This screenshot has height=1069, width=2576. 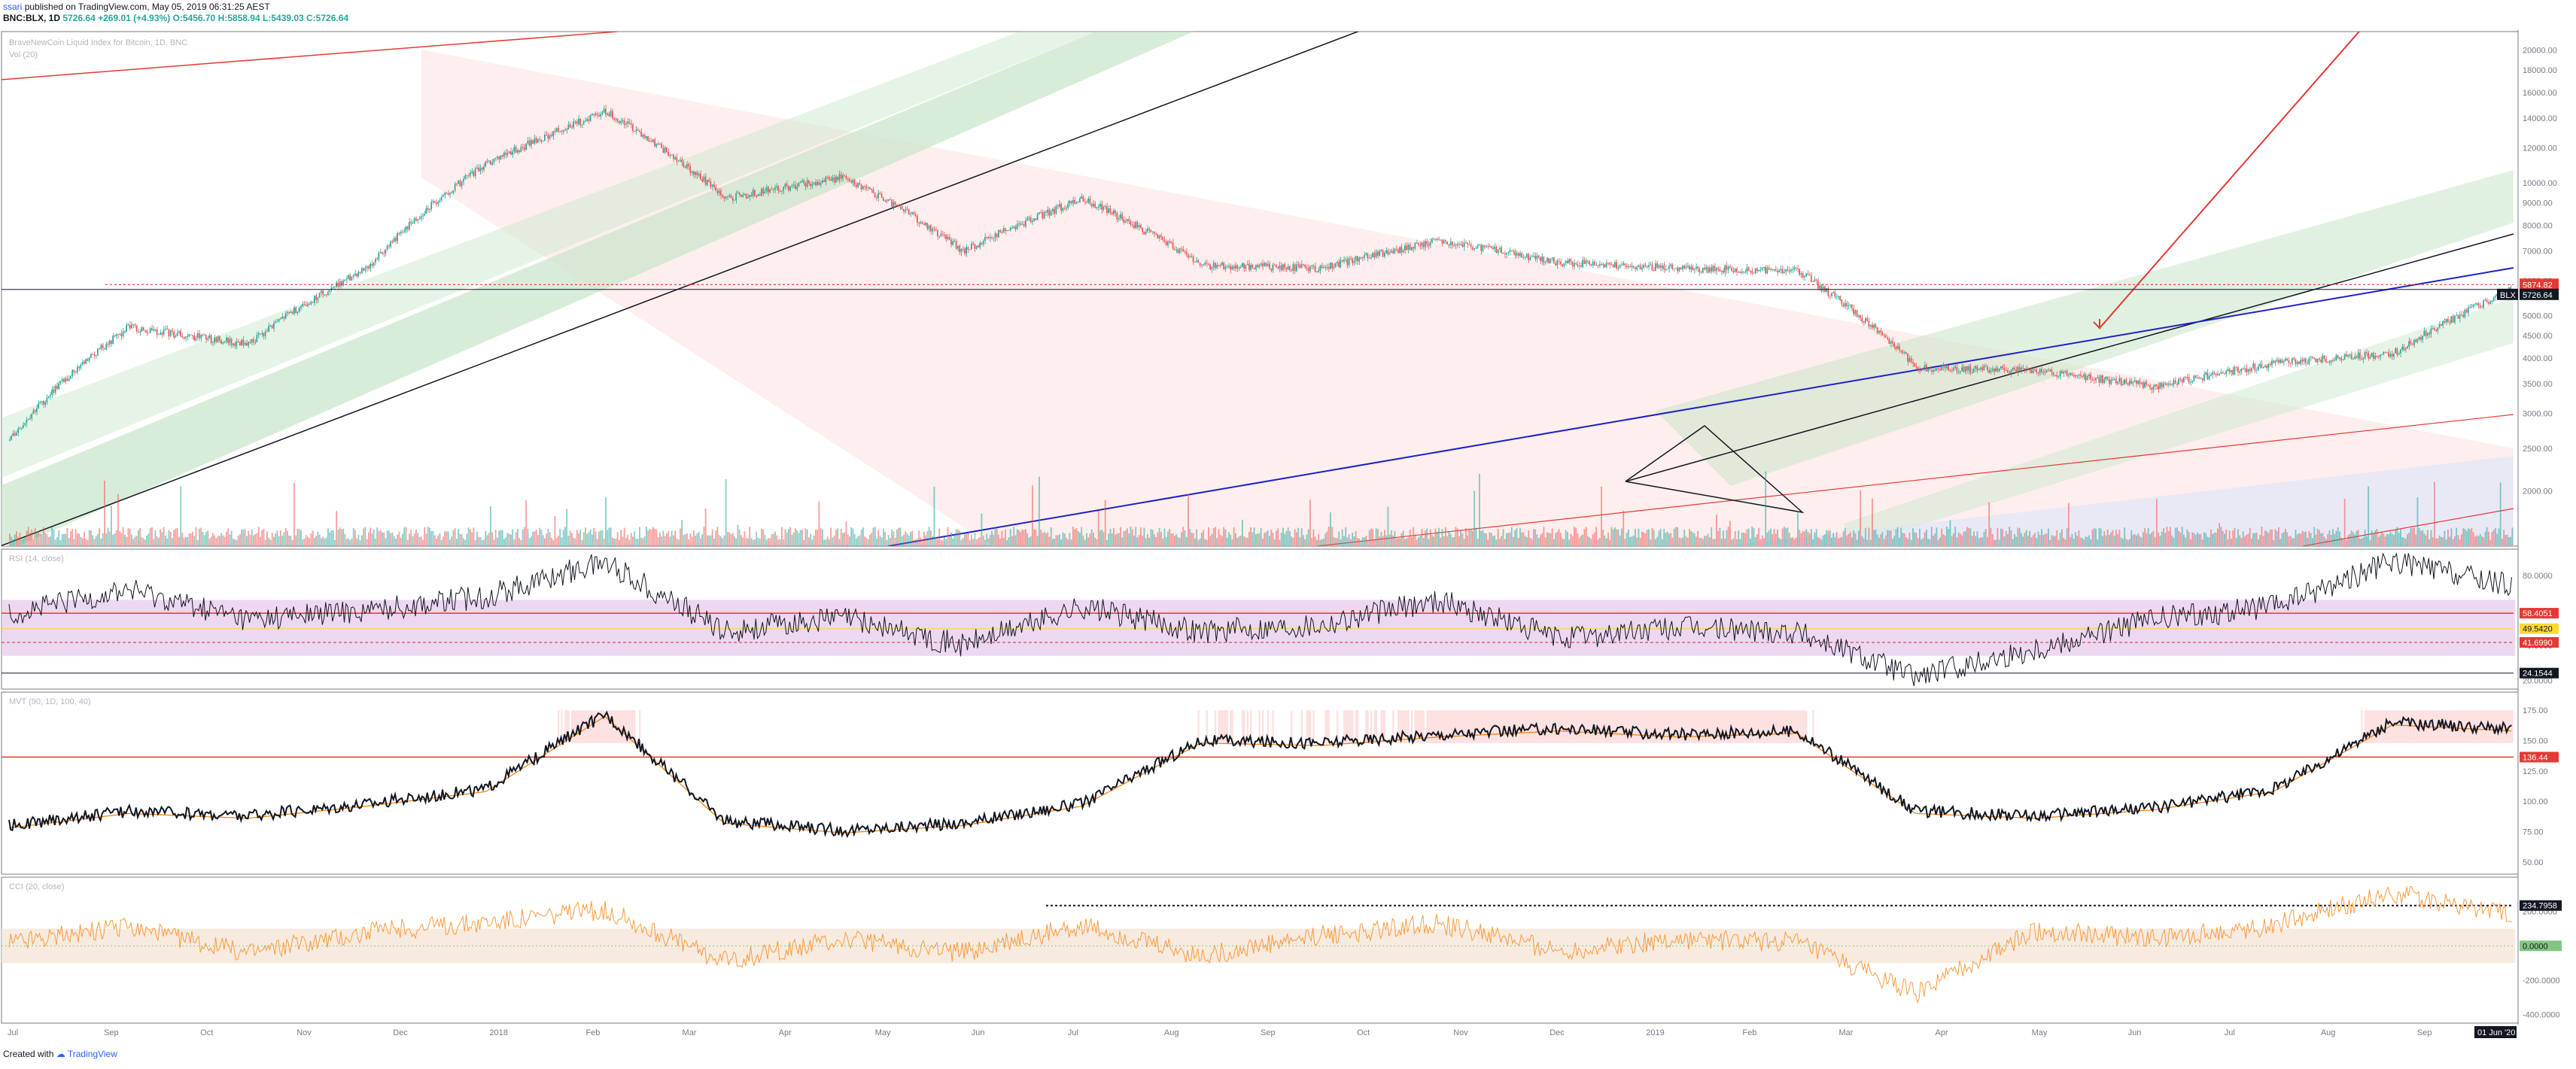 I want to click on rsi-pane-title: RSI (14, close), so click(x=36, y=558).